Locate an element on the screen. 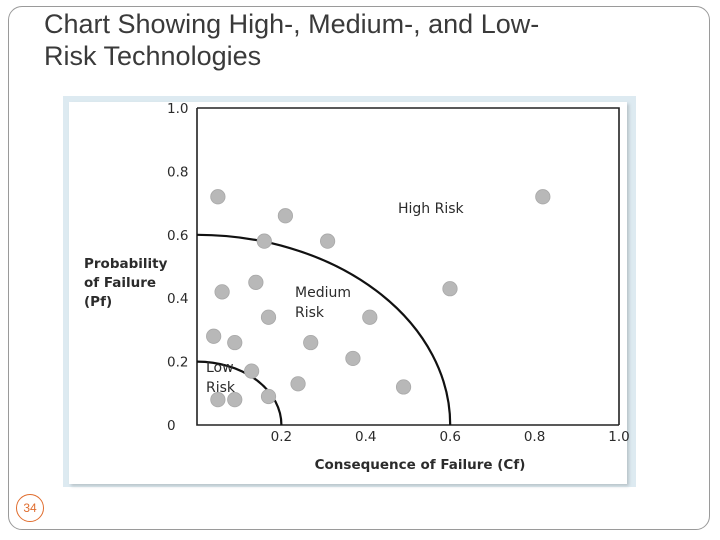  y-axis-label: Probability is located at coordinates (126, 264).